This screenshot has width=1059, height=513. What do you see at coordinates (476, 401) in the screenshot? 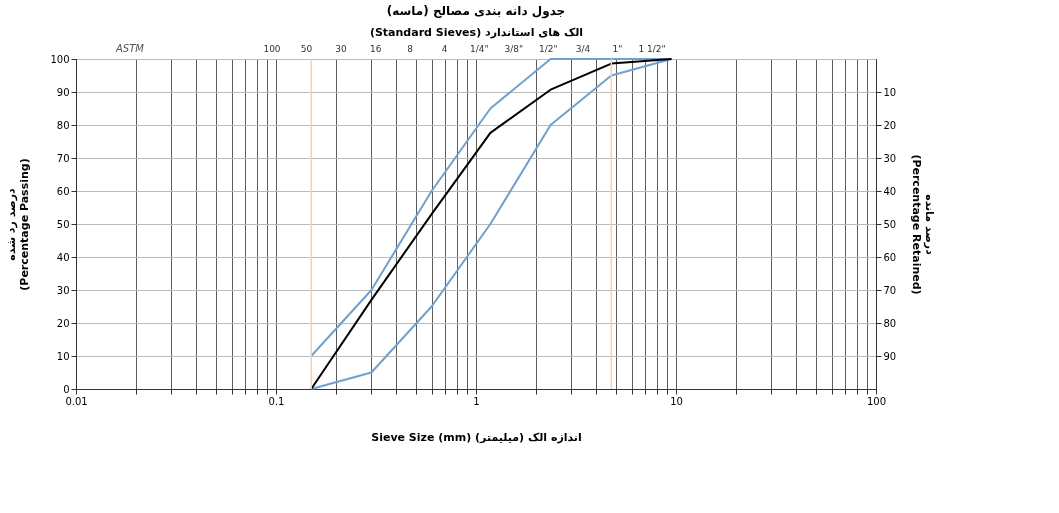
I see `x-tick-label: 1` at bounding box center [476, 401].